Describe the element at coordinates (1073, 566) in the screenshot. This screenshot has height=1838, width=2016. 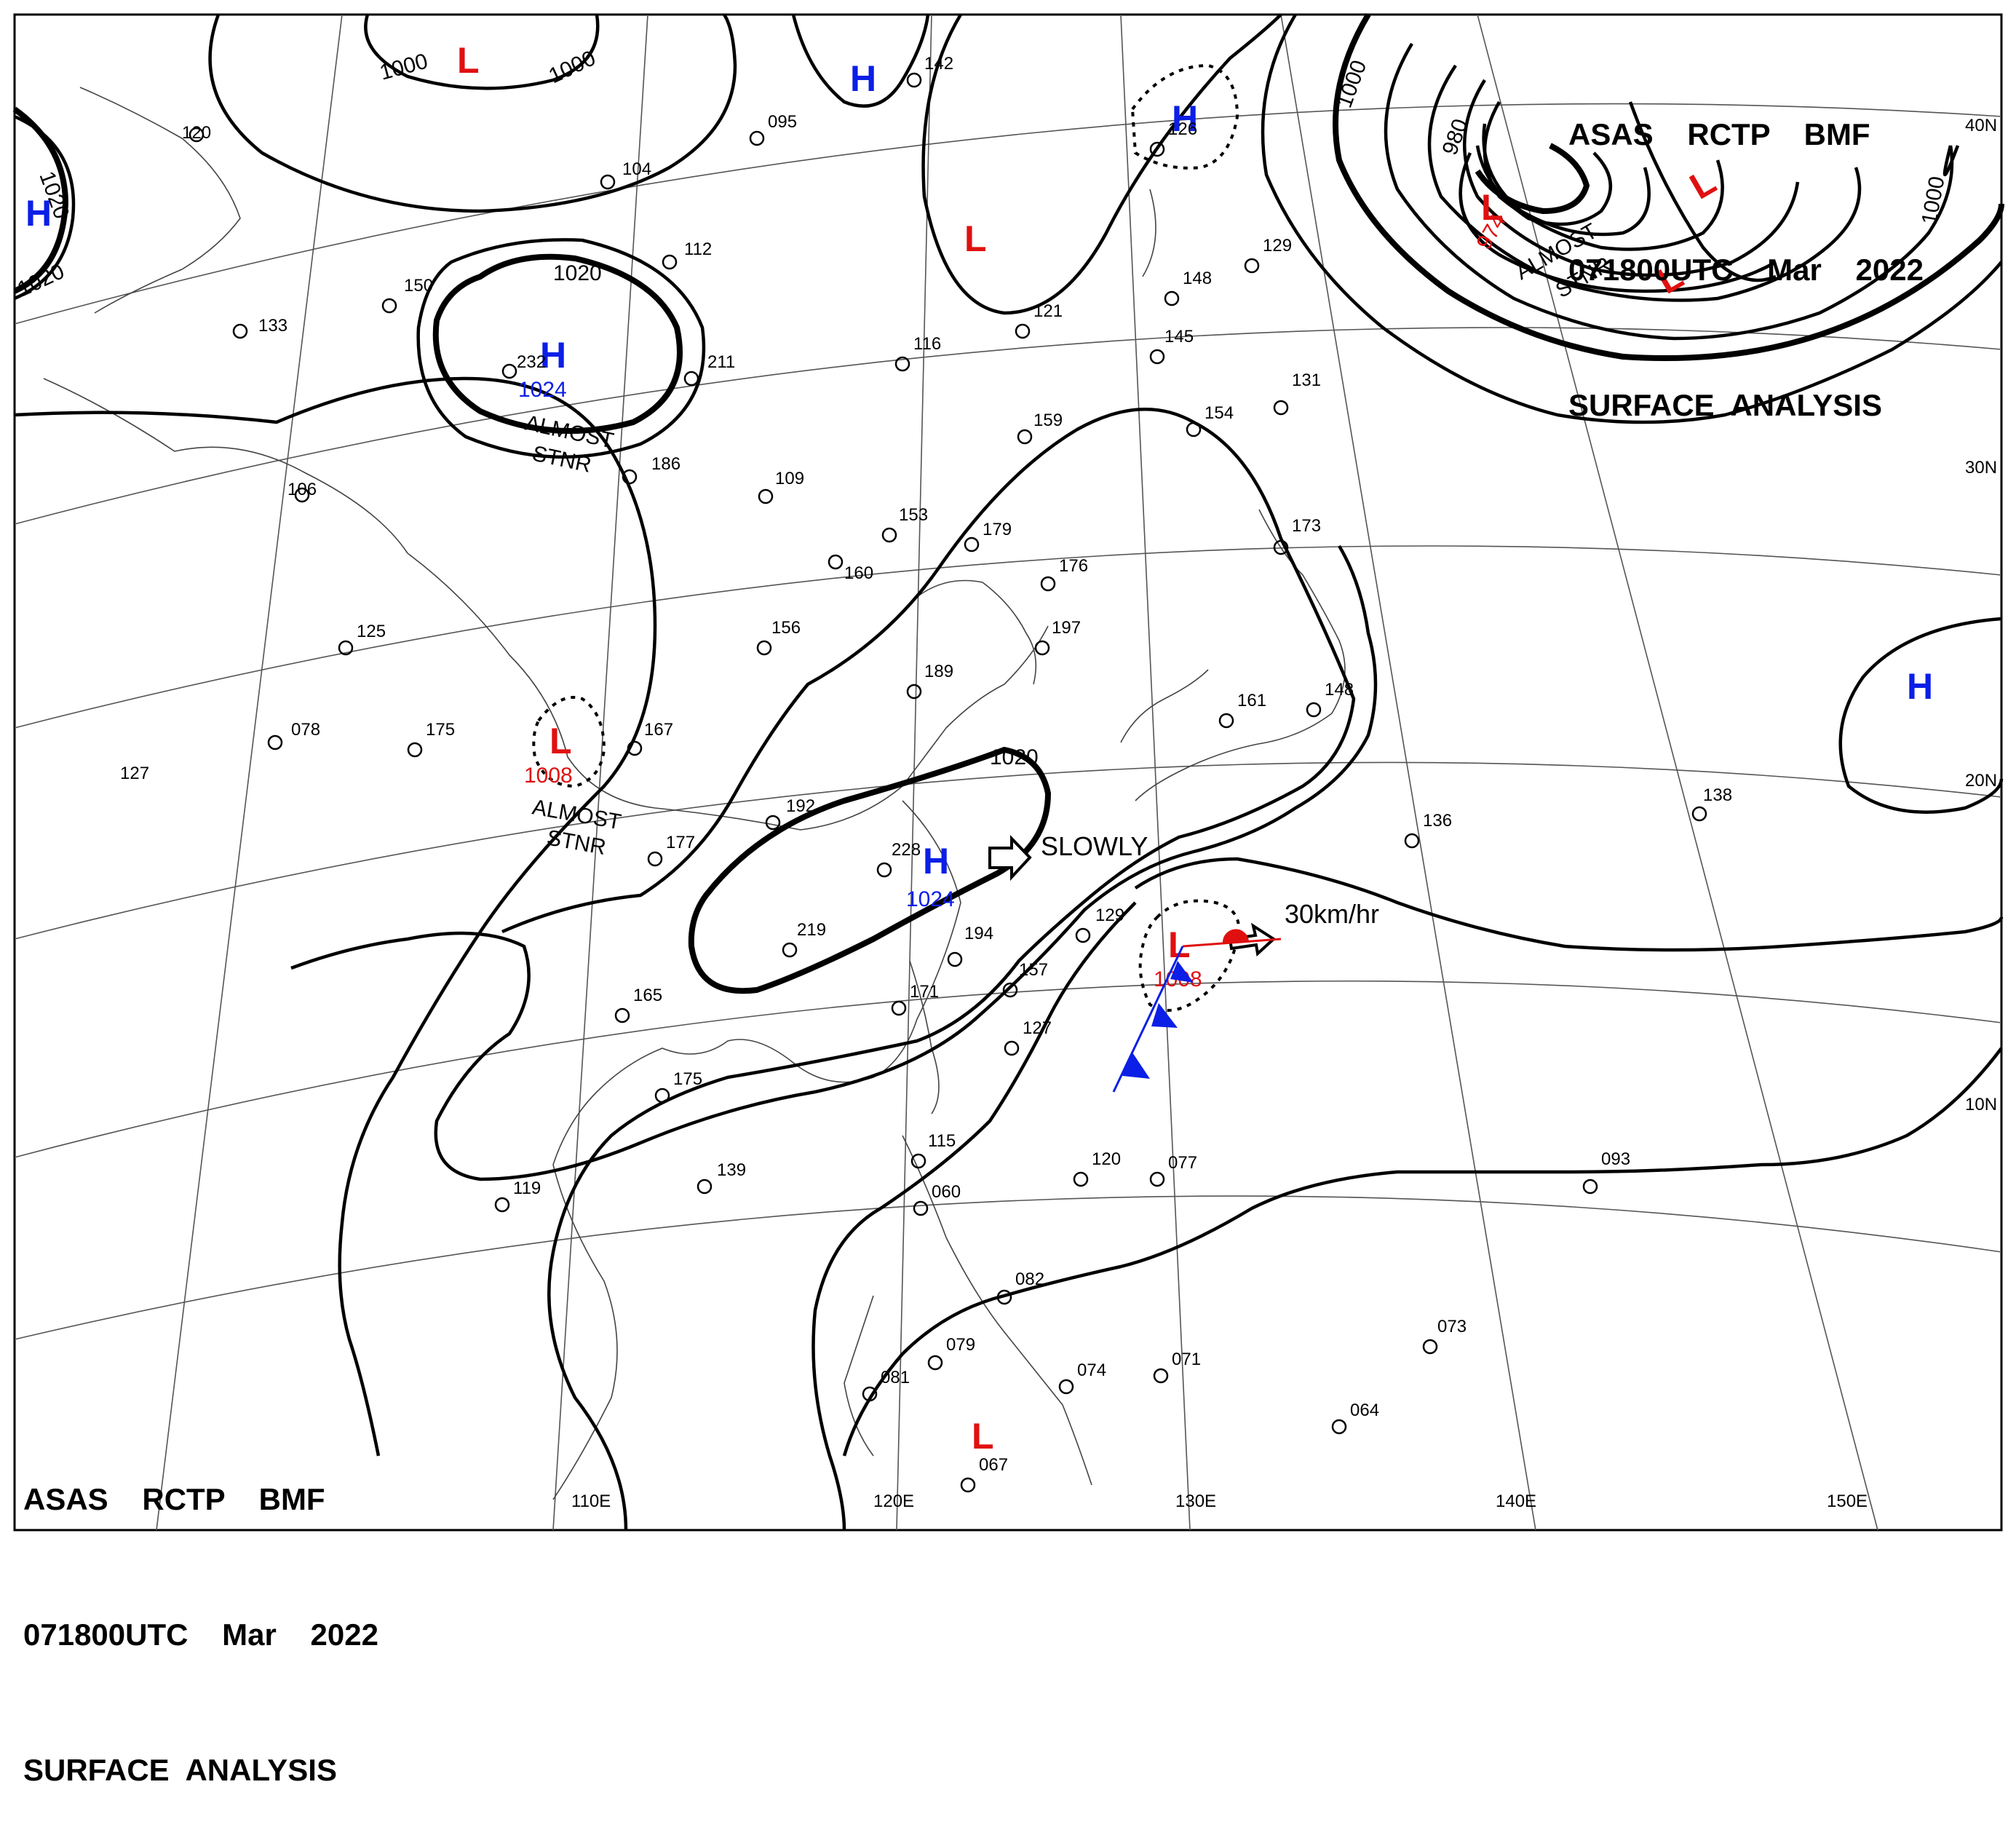
I see `station-value: 176` at that location.